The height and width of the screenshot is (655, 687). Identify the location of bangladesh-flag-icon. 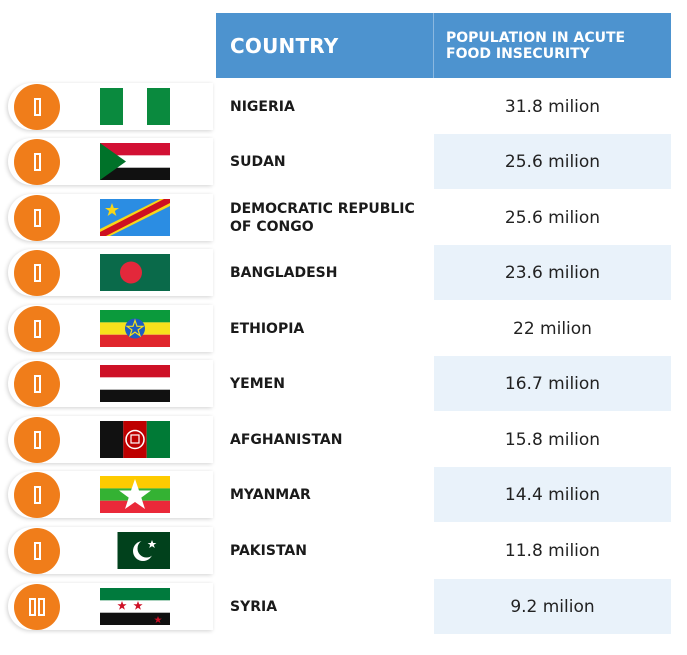
(135, 272).